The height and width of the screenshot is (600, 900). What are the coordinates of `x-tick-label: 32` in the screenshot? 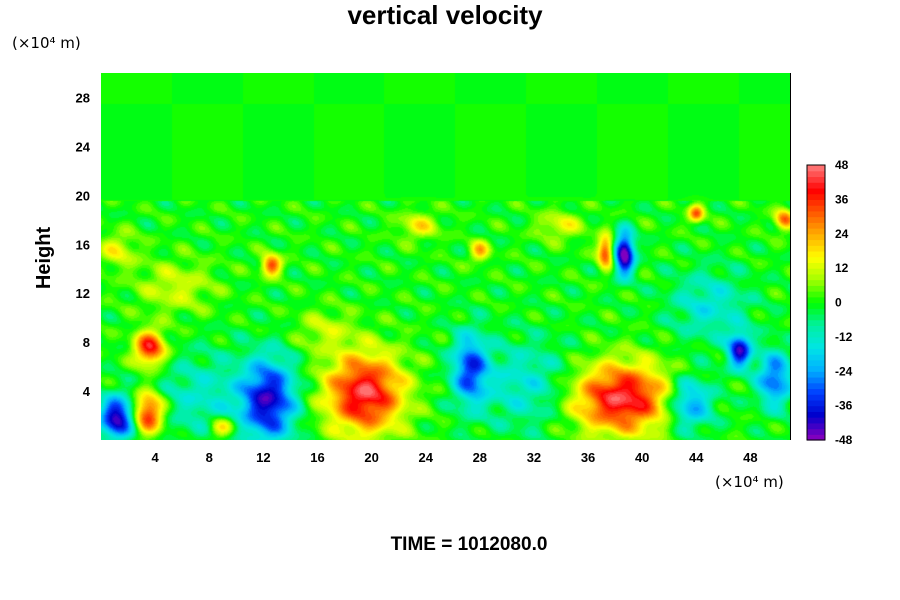 It's located at (534, 457).